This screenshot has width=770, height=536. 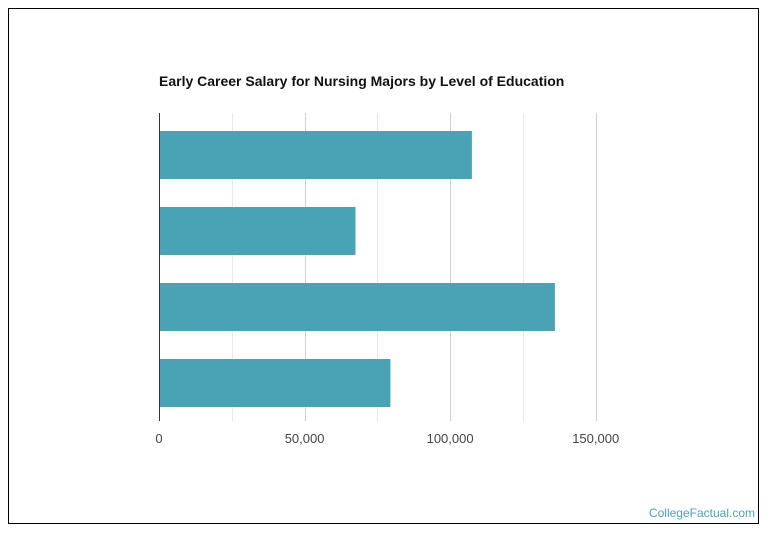 I want to click on x-tick-label: 100,000, so click(x=450, y=438).